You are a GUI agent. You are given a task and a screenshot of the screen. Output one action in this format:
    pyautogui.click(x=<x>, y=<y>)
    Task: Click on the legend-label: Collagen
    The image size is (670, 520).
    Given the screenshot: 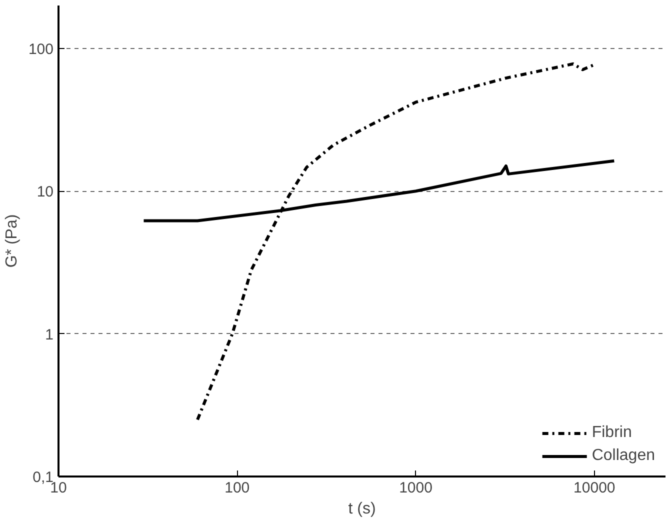 What is the action you would take?
    pyautogui.click(x=623, y=456)
    